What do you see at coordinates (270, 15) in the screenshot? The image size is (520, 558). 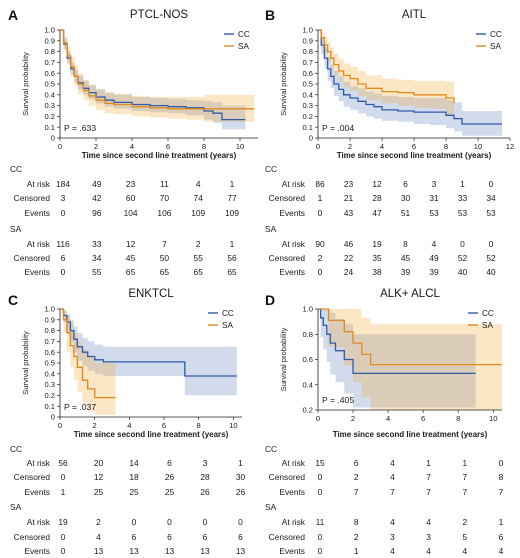 I see `panel-letter: B` at bounding box center [270, 15].